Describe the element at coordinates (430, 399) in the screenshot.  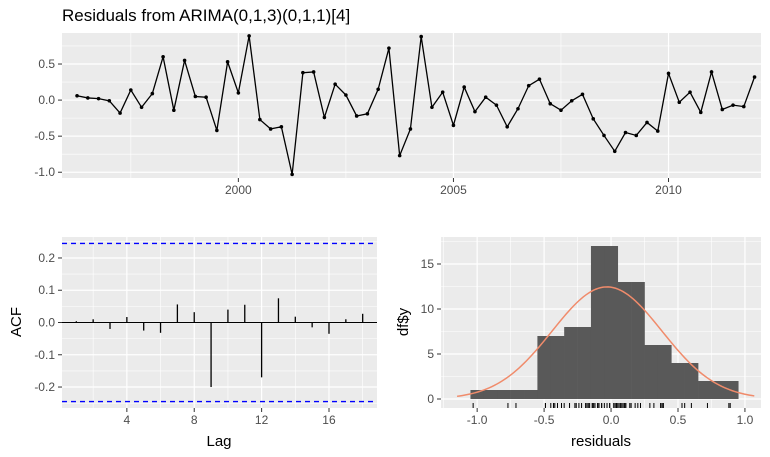
I see `y-tick-label: 0` at that location.